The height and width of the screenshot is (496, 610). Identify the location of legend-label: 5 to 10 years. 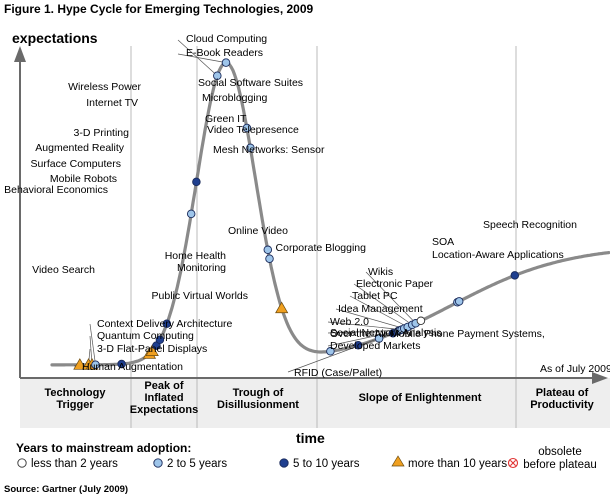
(326, 464).